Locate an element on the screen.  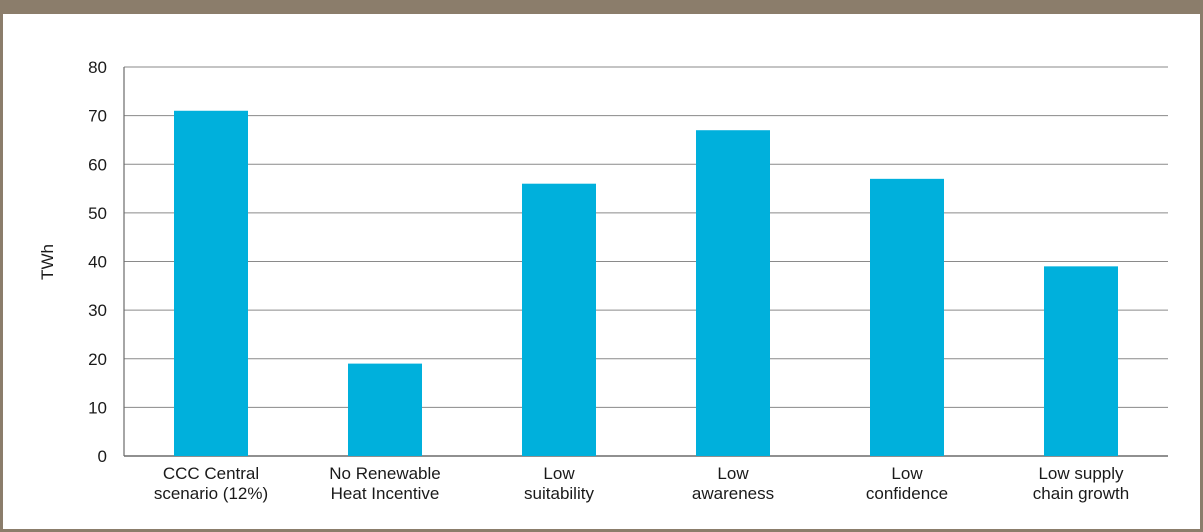
top-band is located at coordinates (601, 7).